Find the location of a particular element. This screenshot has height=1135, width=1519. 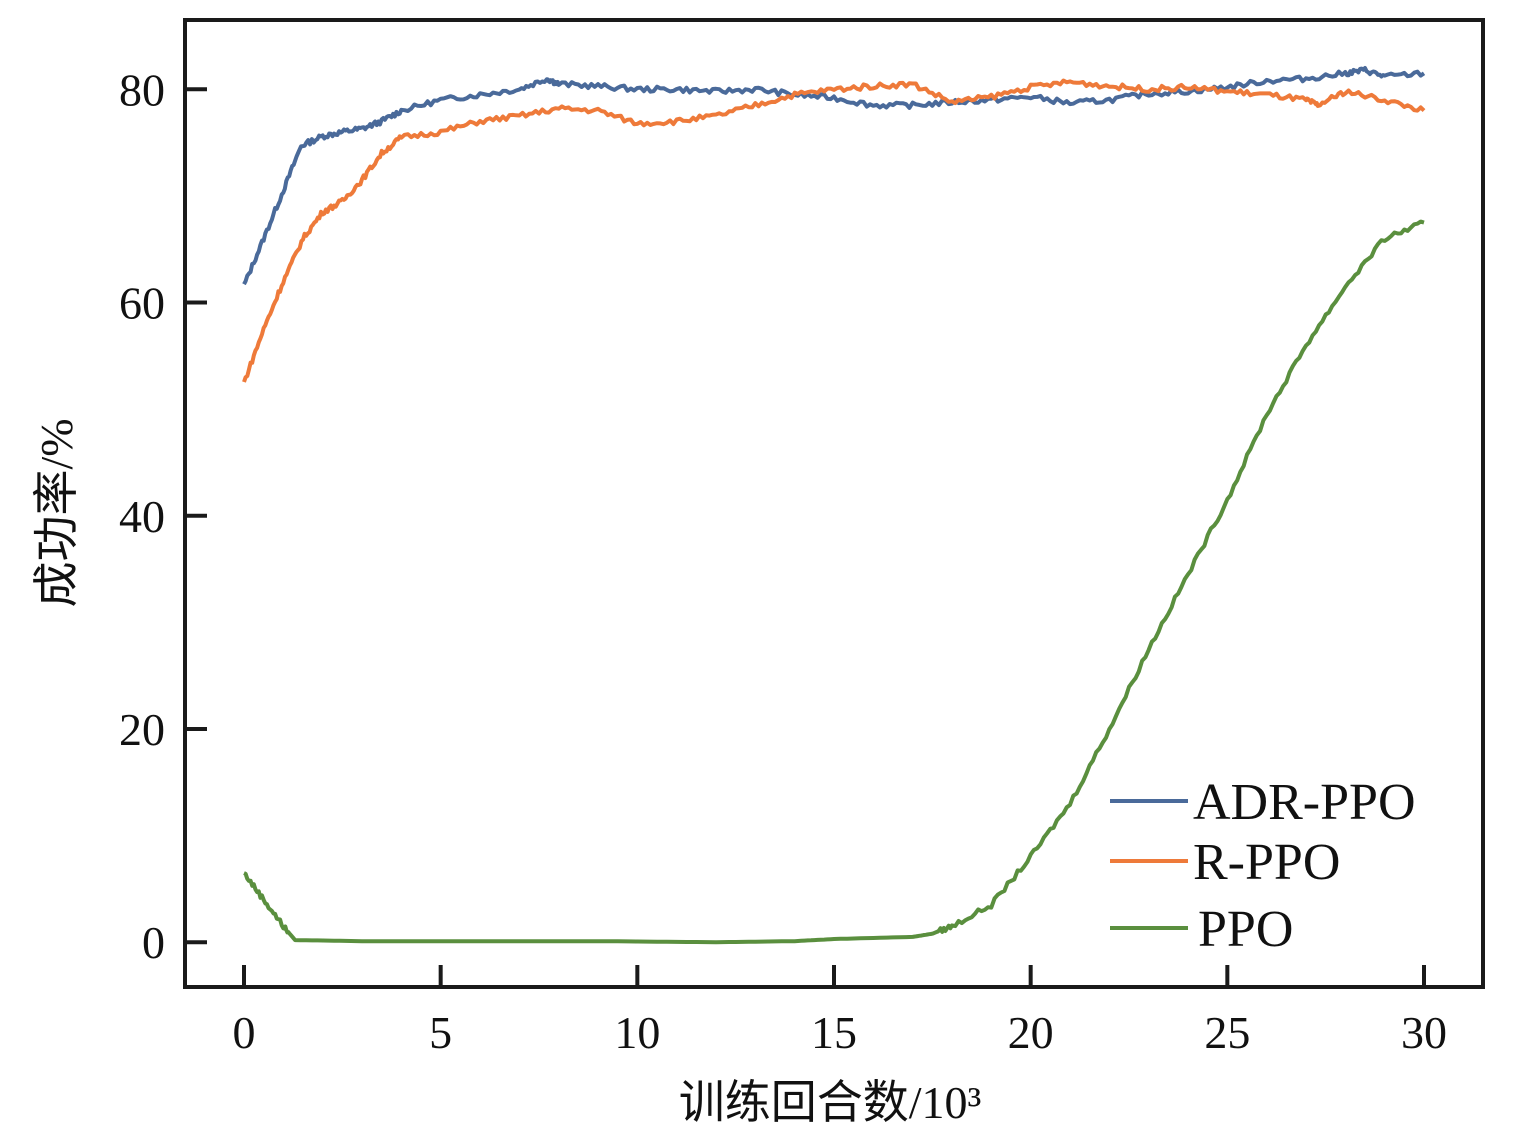

x-tick-label: 15 is located at coordinates (834, 1032).